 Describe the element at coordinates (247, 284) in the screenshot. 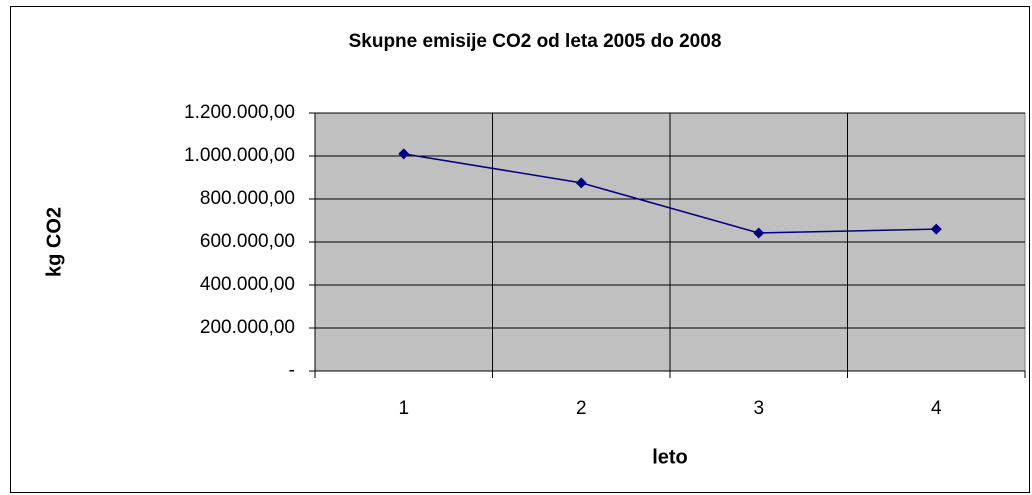

I see `y-tick-label: 400.000,00` at that location.